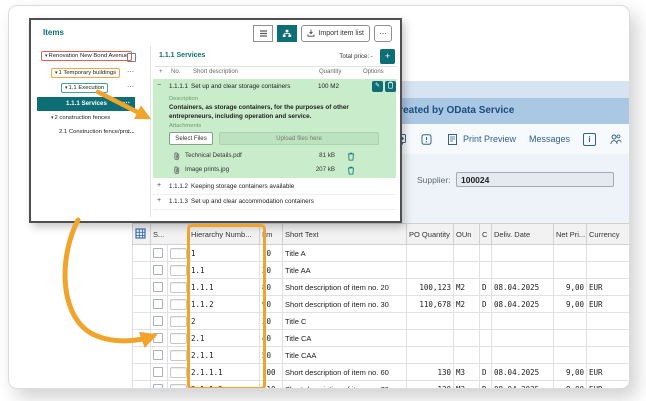 The height and width of the screenshot is (401, 646). I want to click on attachment-row: Technical Details.pdf 81 kB, so click(274, 157).